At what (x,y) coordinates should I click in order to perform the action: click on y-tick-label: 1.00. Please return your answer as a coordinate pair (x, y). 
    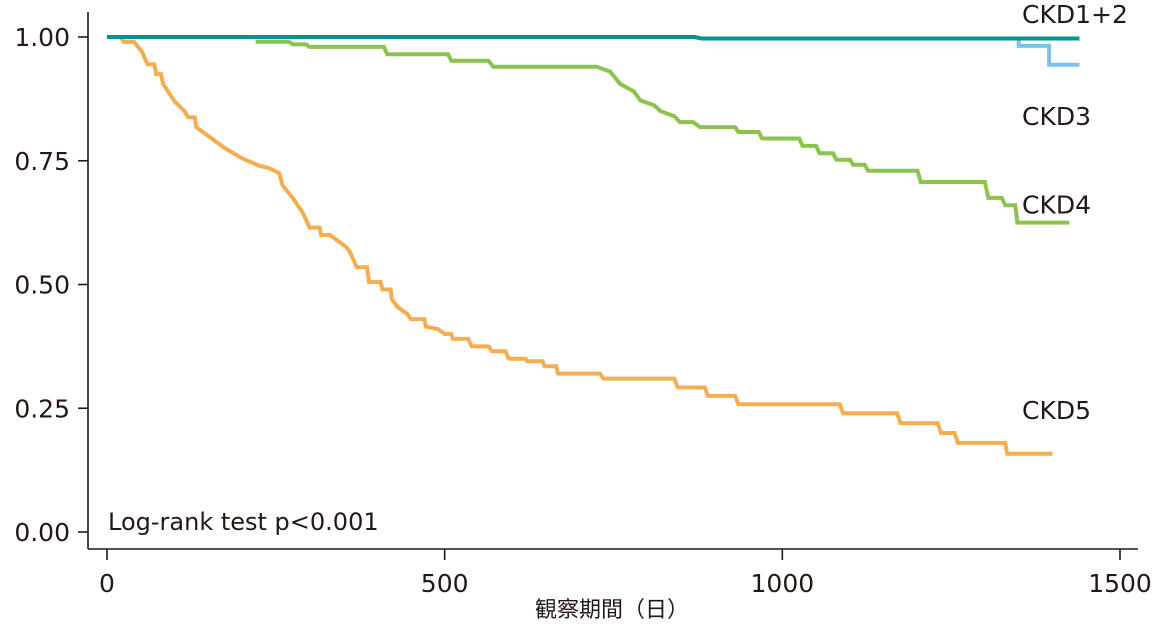
    Looking at the image, I should click on (42, 37).